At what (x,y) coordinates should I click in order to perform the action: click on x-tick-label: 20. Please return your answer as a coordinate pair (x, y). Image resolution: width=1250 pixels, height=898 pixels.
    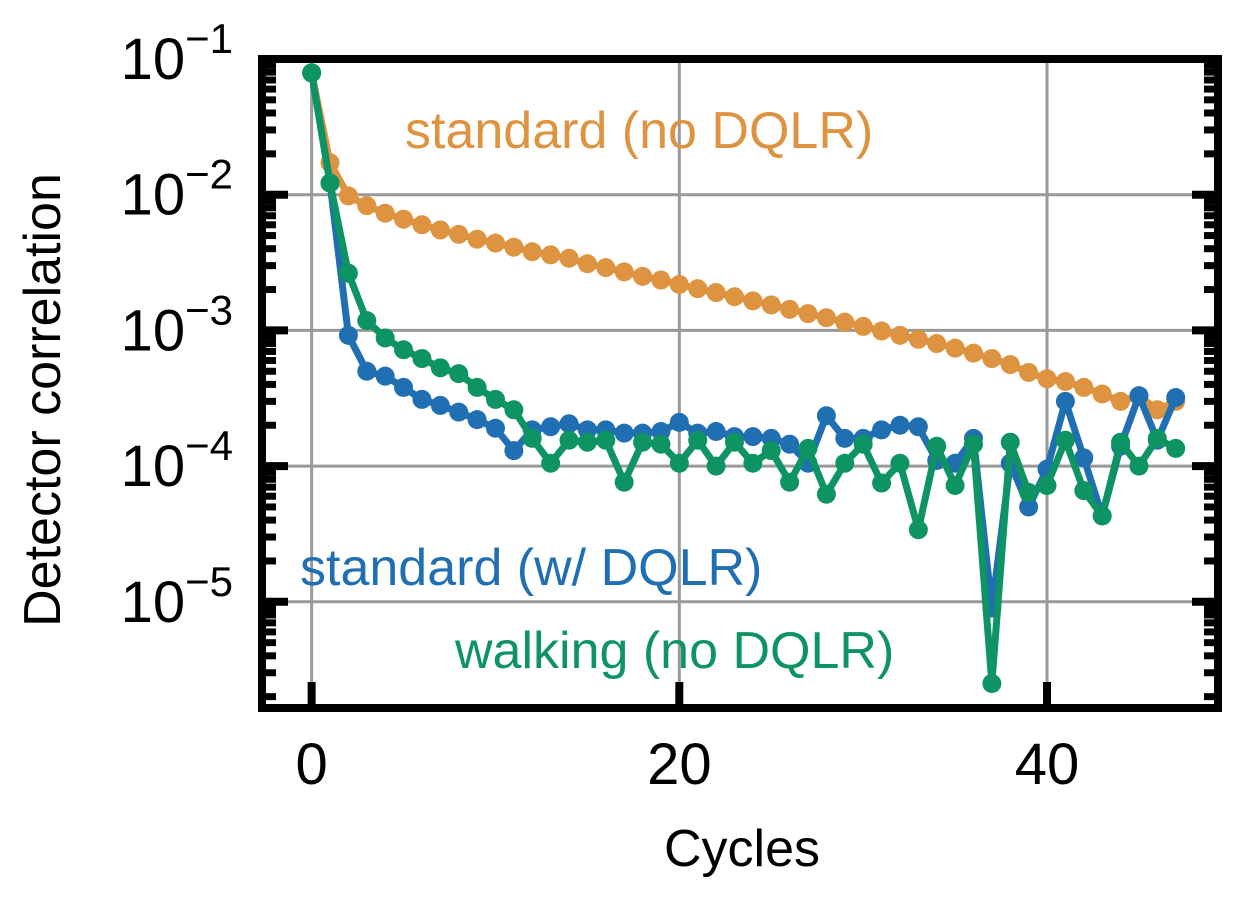
    Looking at the image, I should click on (679, 764).